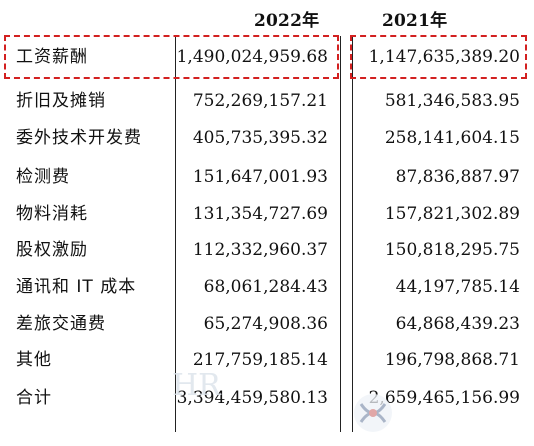  What do you see at coordinates (260, 360) in the screenshot?
I see `value-2022: 217,759,185.14` at bounding box center [260, 360].